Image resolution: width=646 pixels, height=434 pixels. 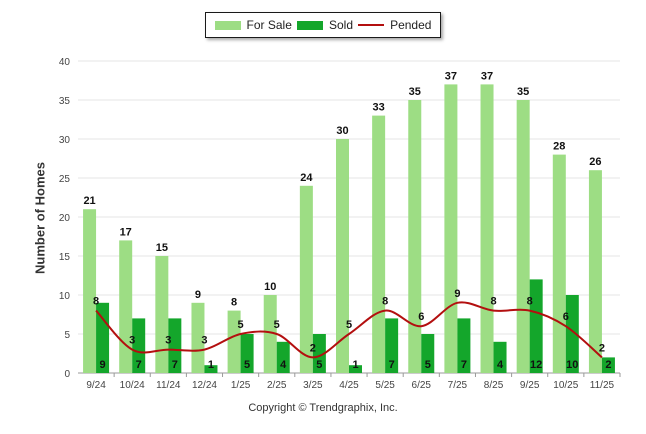 What do you see at coordinates (559, 147) in the screenshot?
I see `for-sale-data-label: 28` at bounding box center [559, 147].